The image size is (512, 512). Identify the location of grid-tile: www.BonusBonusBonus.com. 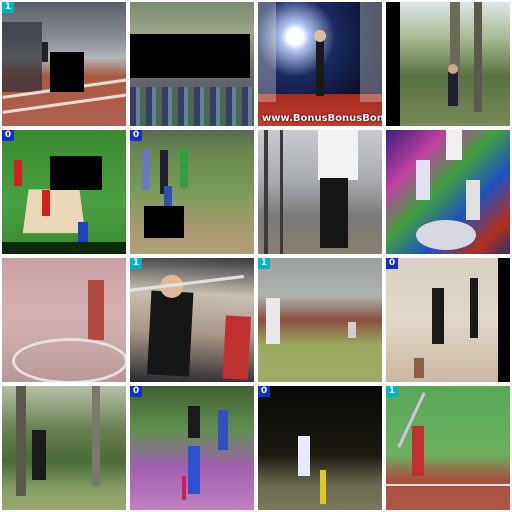
(320, 64).